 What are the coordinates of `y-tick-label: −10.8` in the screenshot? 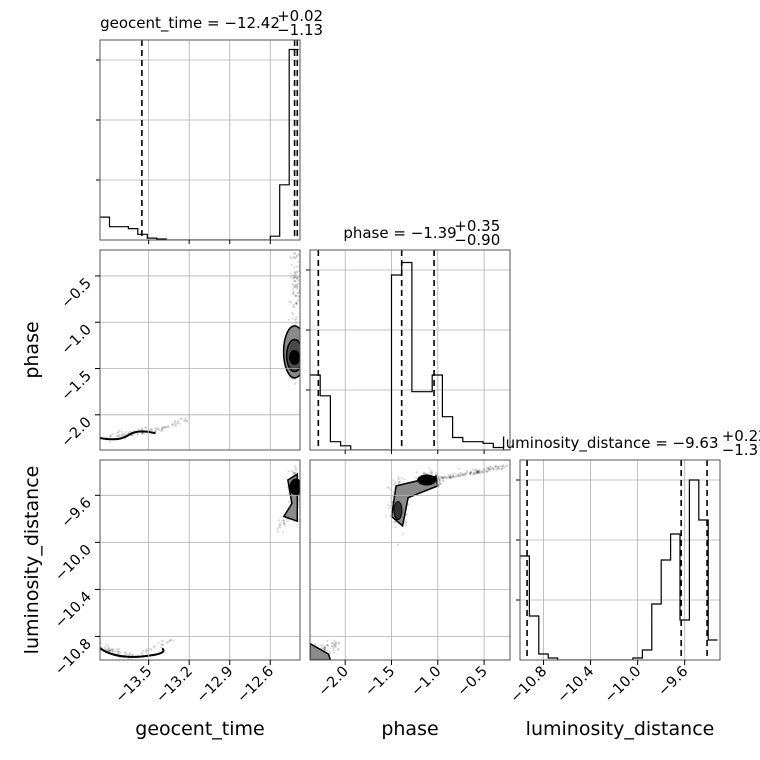 It's located at (73, 657).